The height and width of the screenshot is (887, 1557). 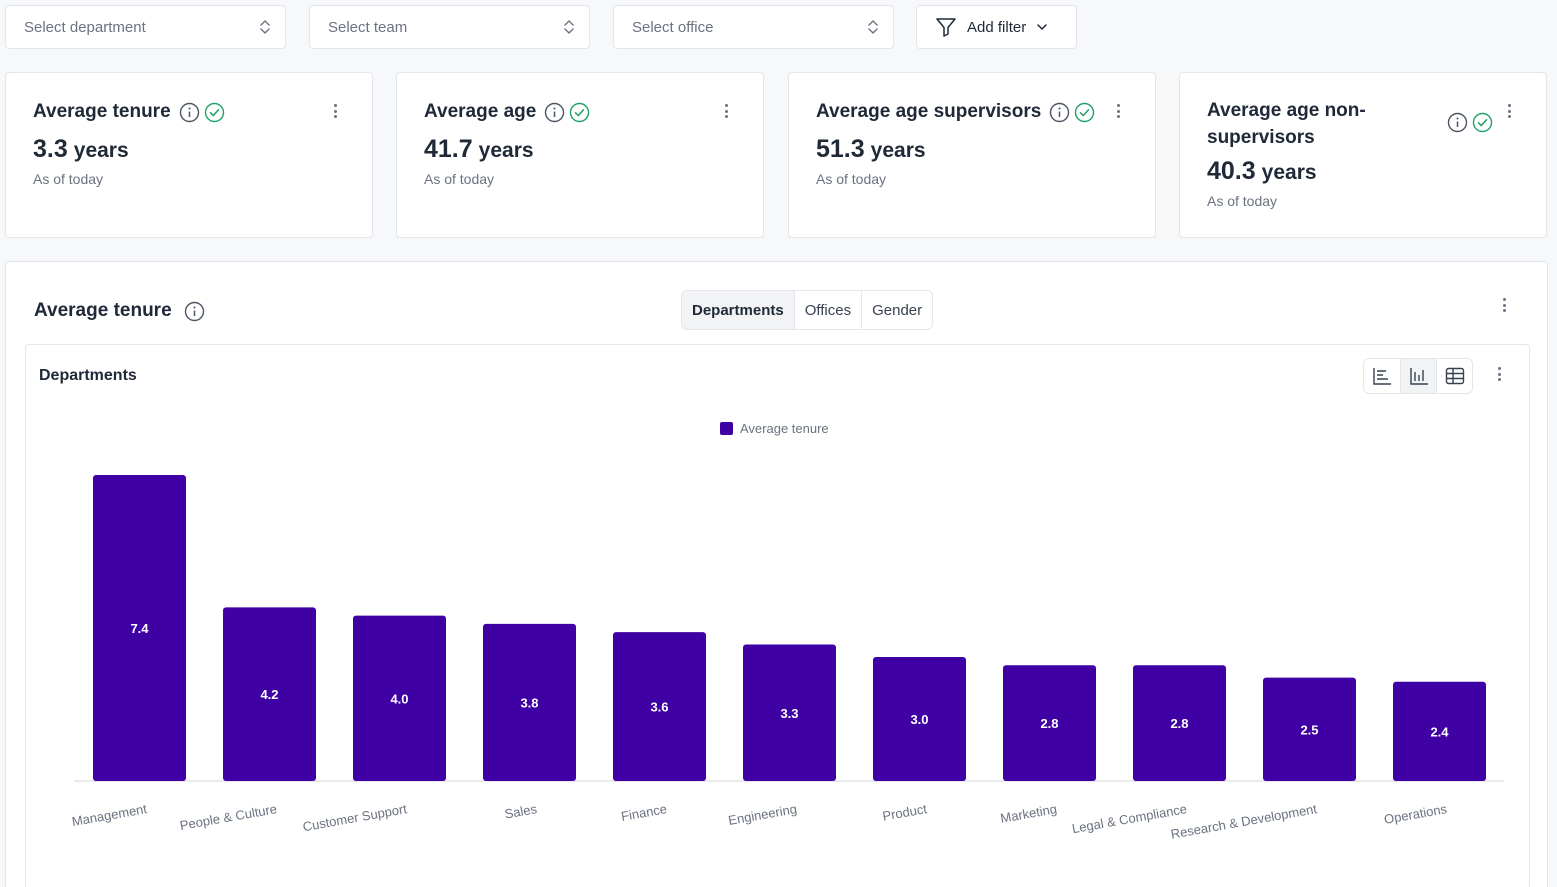 What do you see at coordinates (449, 27) in the screenshot?
I see `team-select: Select team` at bounding box center [449, 27].